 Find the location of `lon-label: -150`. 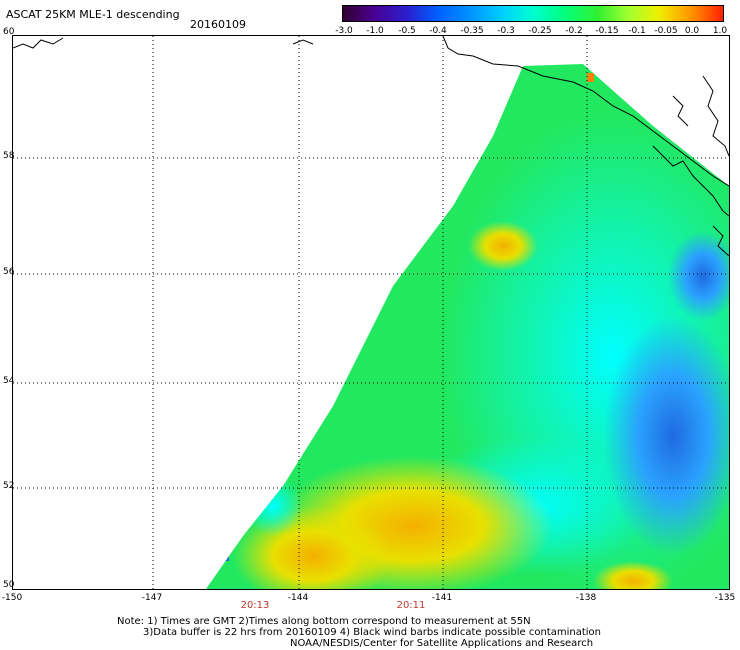

lon-label: -150 is located at coordinates (12, 598).